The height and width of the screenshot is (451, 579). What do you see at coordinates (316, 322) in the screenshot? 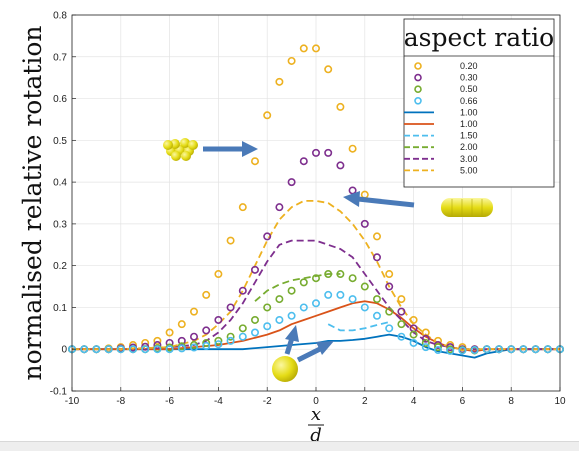
I see `series-0-66-circles` at bounding box center [316, 322].